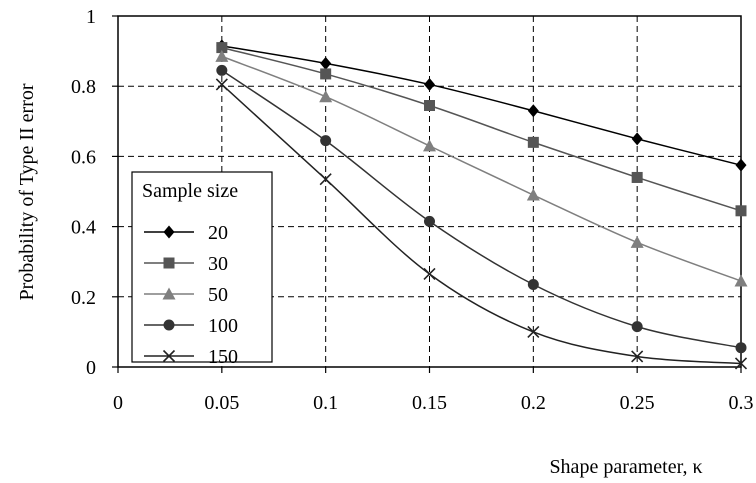 The height and width of the screenshot is (483, 756). Describe the element at coordinates (83, 298) in the screenshot. I see `y-tick-label: 0.2` at that location.